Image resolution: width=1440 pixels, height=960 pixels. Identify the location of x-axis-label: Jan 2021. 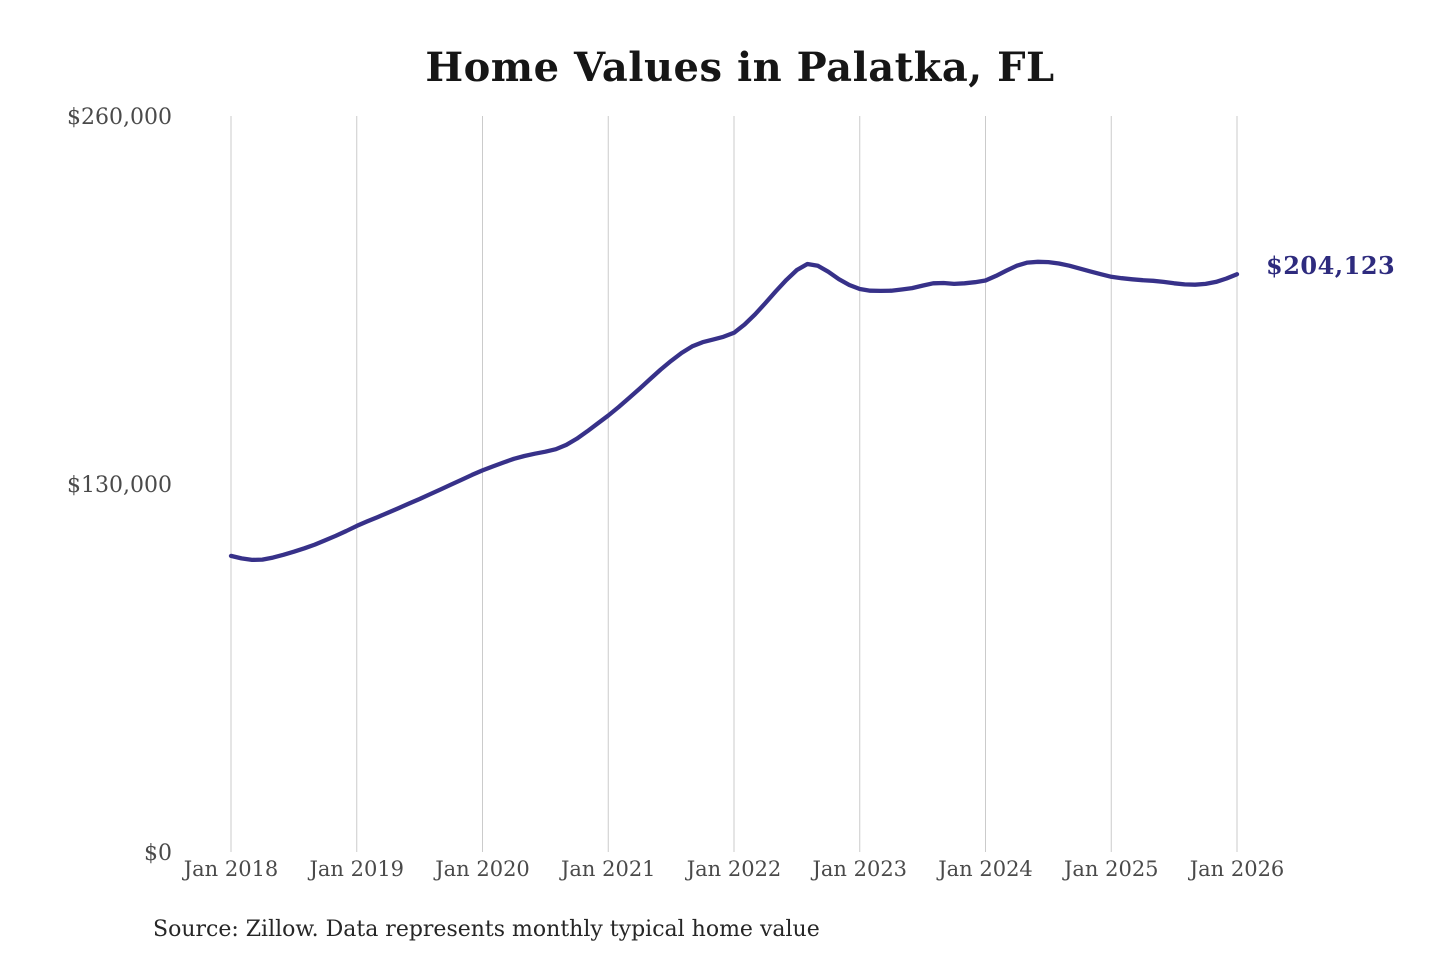
(608, 869).